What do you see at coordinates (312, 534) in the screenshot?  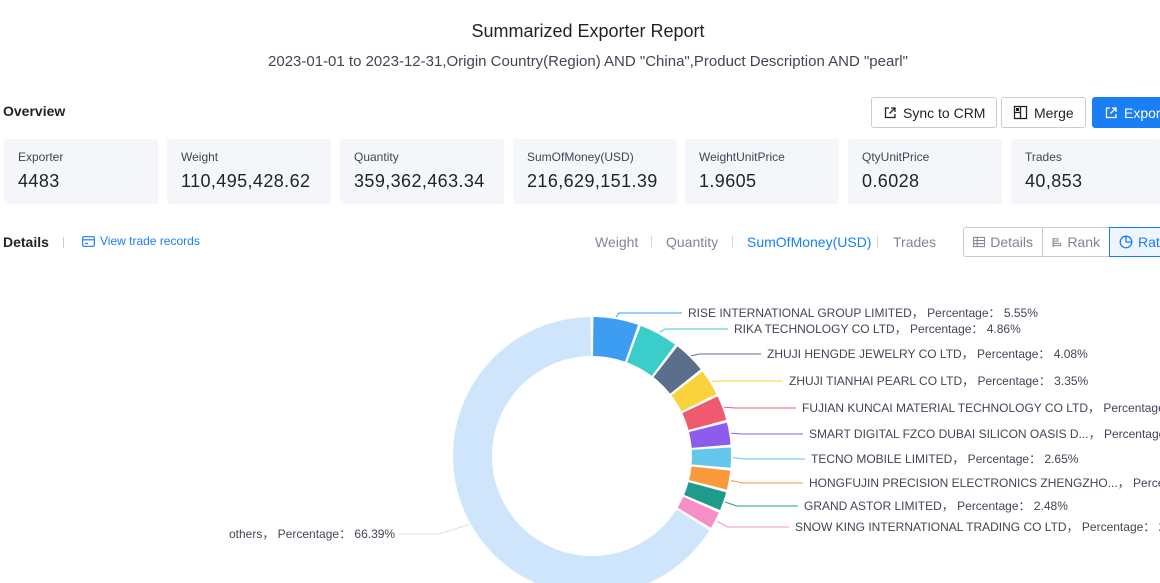 I see `slice-label-10: others， Percentage： 66.39%` at bounding box center [312, 534].